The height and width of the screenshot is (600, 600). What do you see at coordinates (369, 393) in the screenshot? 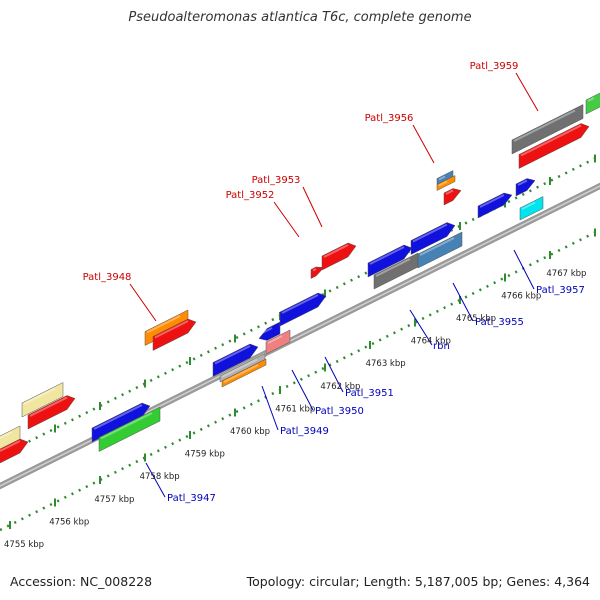
I see `gene-label-bottom: Patl_3951` at bounding box center [369, 393].